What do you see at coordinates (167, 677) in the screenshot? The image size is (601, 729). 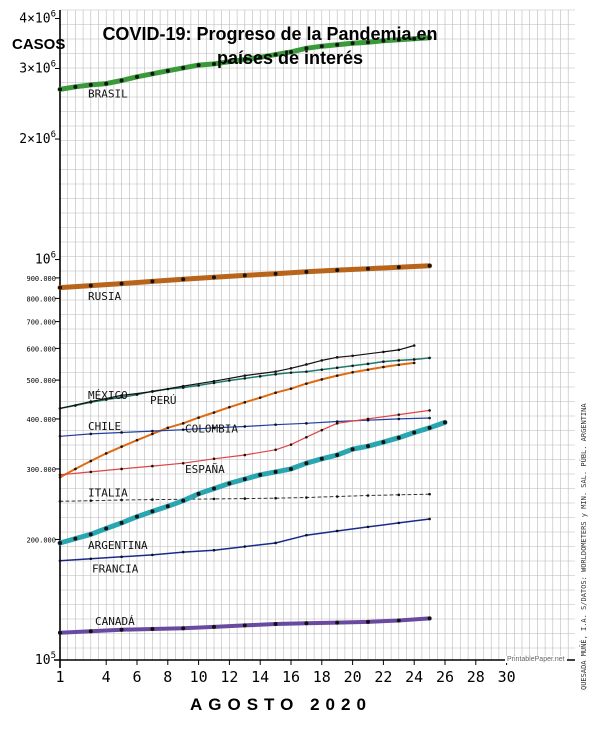 I see `x-tick-label: 8` at bounding box center [167, 677].